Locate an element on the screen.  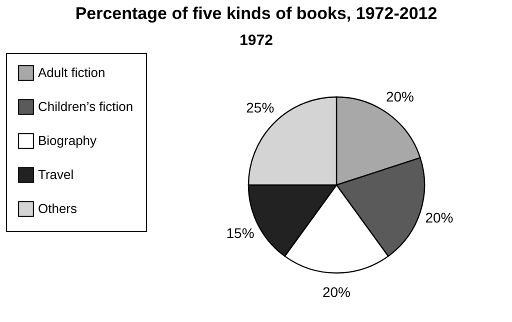
chart-title: Percentage of five kinds of books, 1972-2012 is located at coordinates (256, 13).